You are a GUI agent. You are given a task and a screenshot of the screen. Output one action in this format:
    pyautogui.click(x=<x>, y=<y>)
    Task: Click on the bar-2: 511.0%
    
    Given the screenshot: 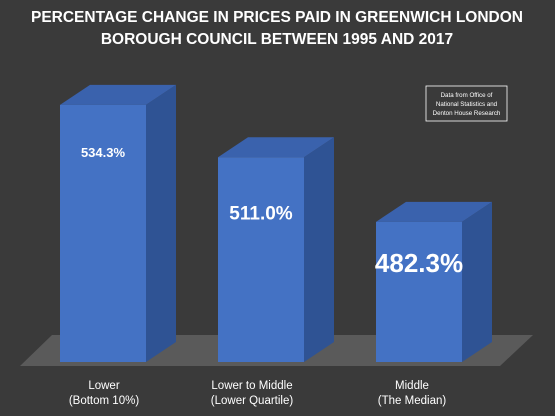 What is the action you would take?
    pyautogui.click(x=276, y=249)
    